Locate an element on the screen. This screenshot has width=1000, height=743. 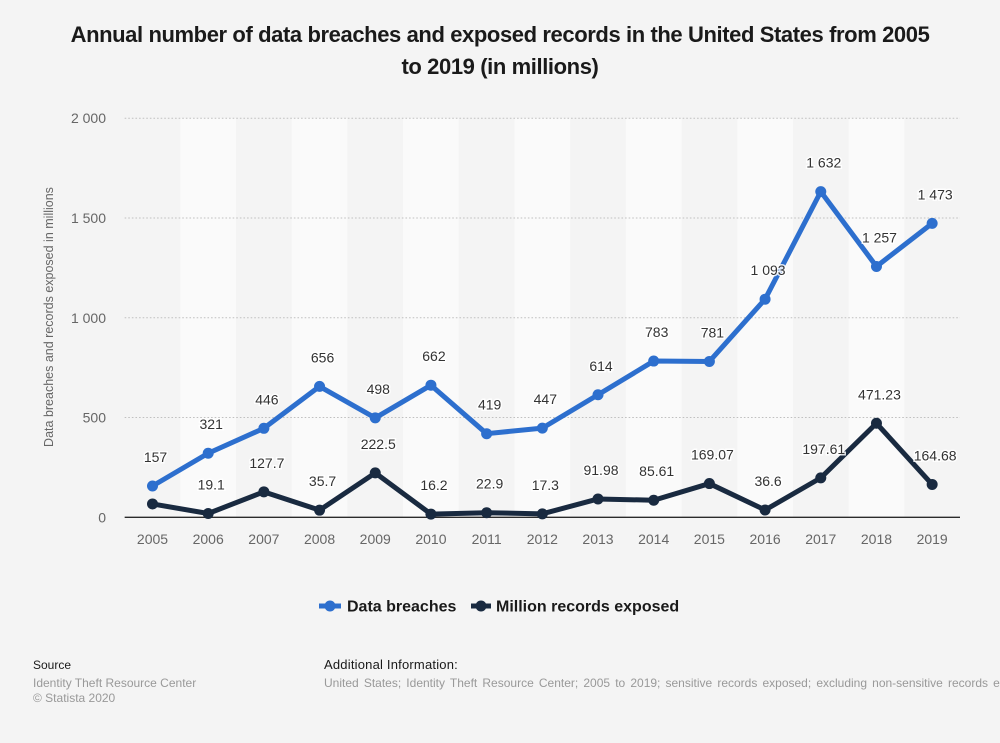
svg-text: 157 is located at coordinates (156, 457).